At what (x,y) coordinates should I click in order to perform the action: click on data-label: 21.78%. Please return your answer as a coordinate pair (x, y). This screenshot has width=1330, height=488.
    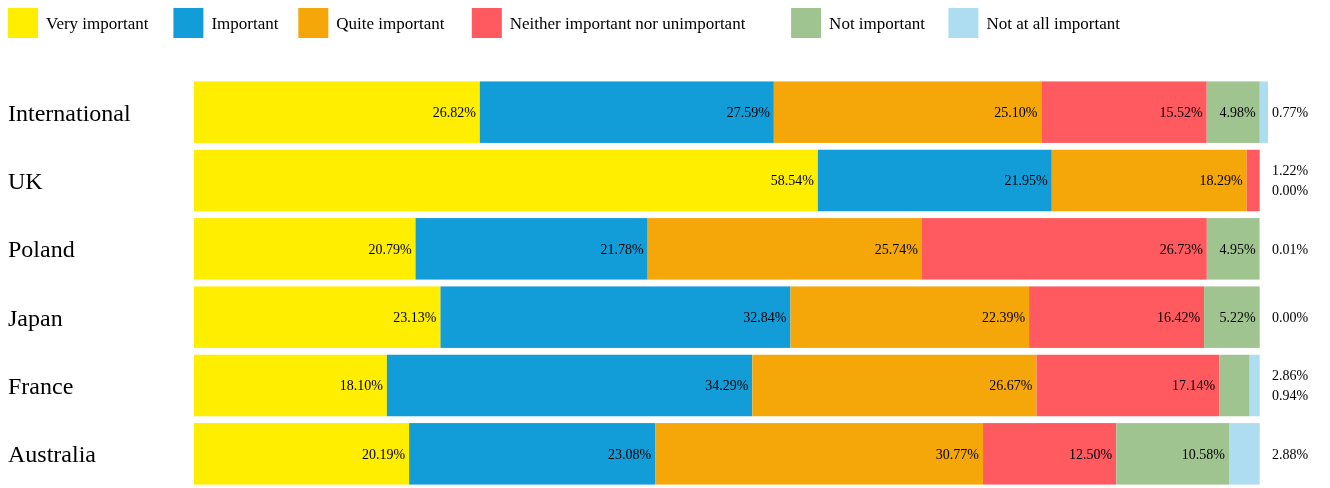
    Looking at the image, I should click on (622, 249).